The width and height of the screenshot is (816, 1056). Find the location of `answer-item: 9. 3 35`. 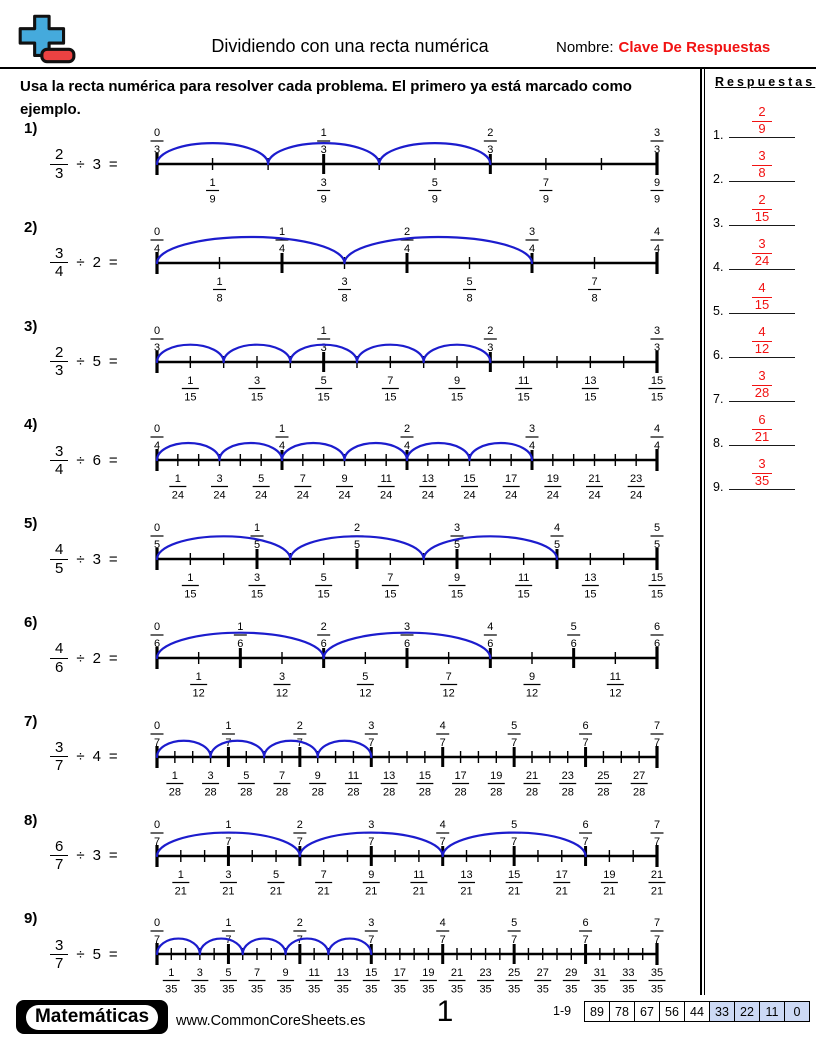

answer-item: 9. 3 35 is located at coordinates (760, 475).